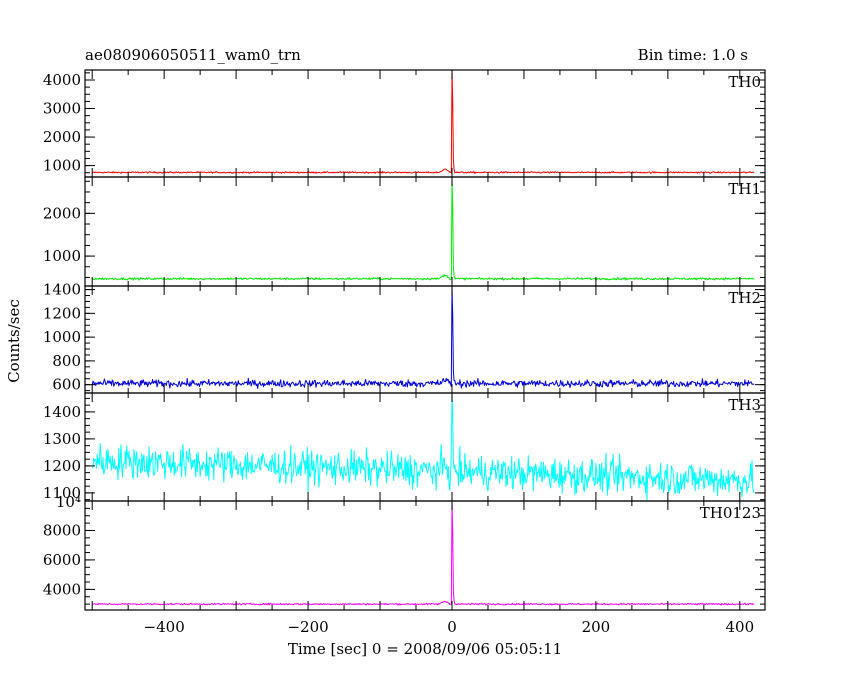 The image size is (850, 680). Describe the element at coordinates (164, 627) in the screenshot. I see `x-tick-label: −400` at that location.